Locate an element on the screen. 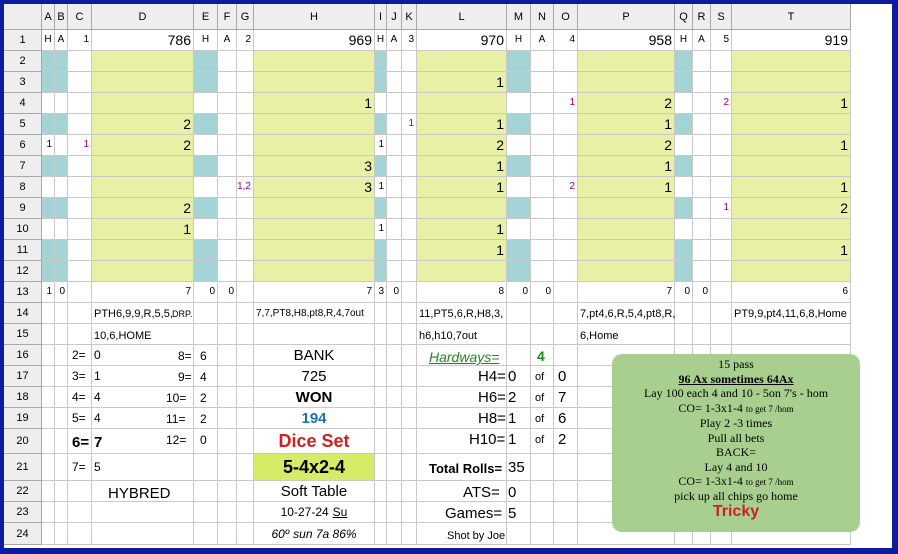 This screenshot has width=898, height=554. cell-o21 is located at coordinates (566, 467).